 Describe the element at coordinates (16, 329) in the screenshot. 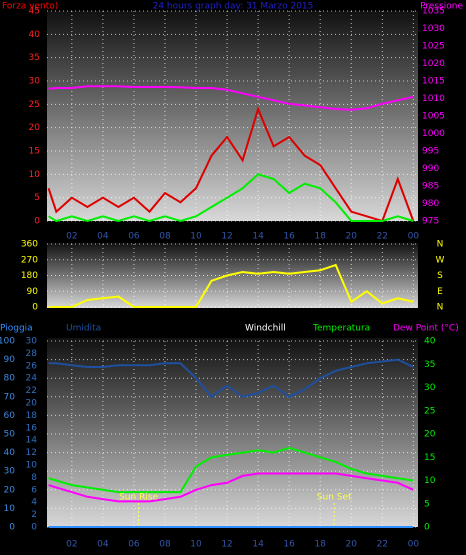

I see `legend-label: Pioggia` at that location.